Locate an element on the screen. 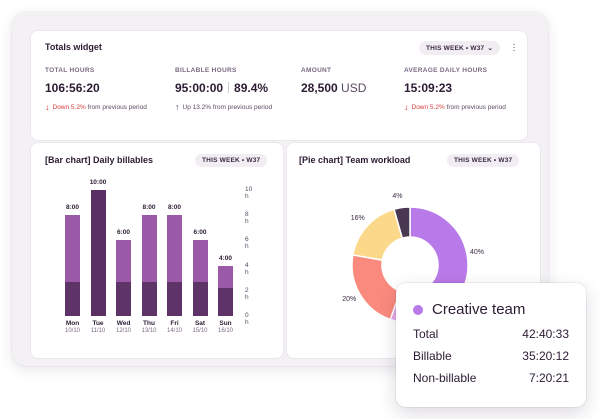  stat-label: TOTAL HOURS is located at coordinates (70, 70).